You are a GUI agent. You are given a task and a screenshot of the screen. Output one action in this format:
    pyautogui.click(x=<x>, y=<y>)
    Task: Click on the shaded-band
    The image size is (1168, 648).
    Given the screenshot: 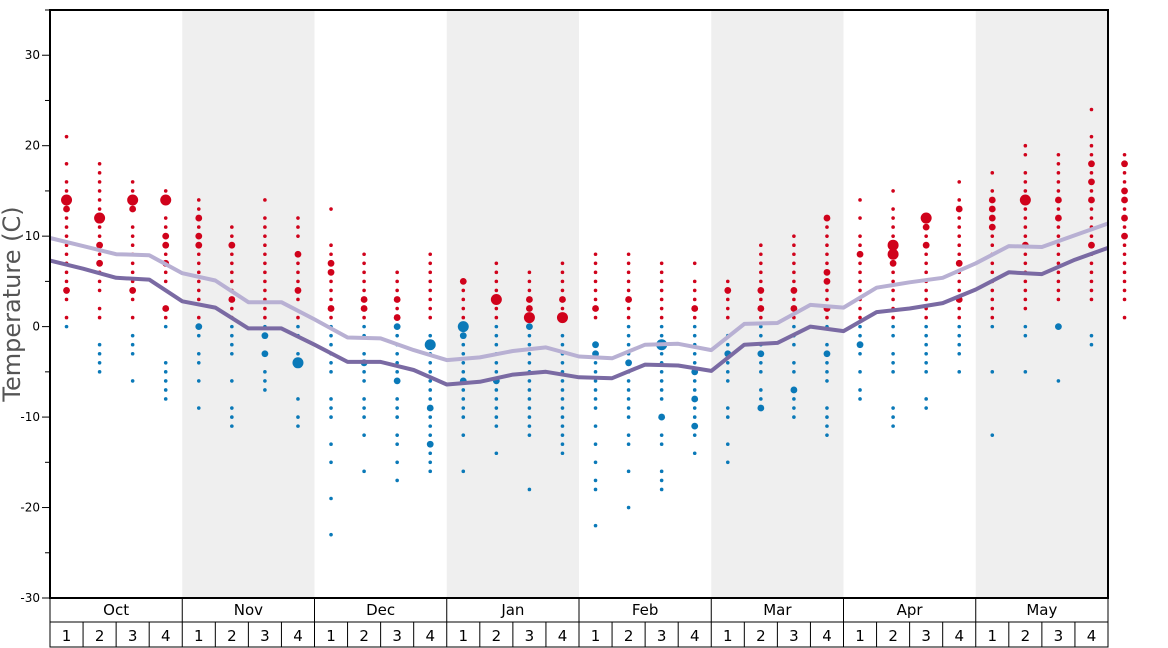 What is the action you would take?
    pyautogui.click(x=512, y=304)
    